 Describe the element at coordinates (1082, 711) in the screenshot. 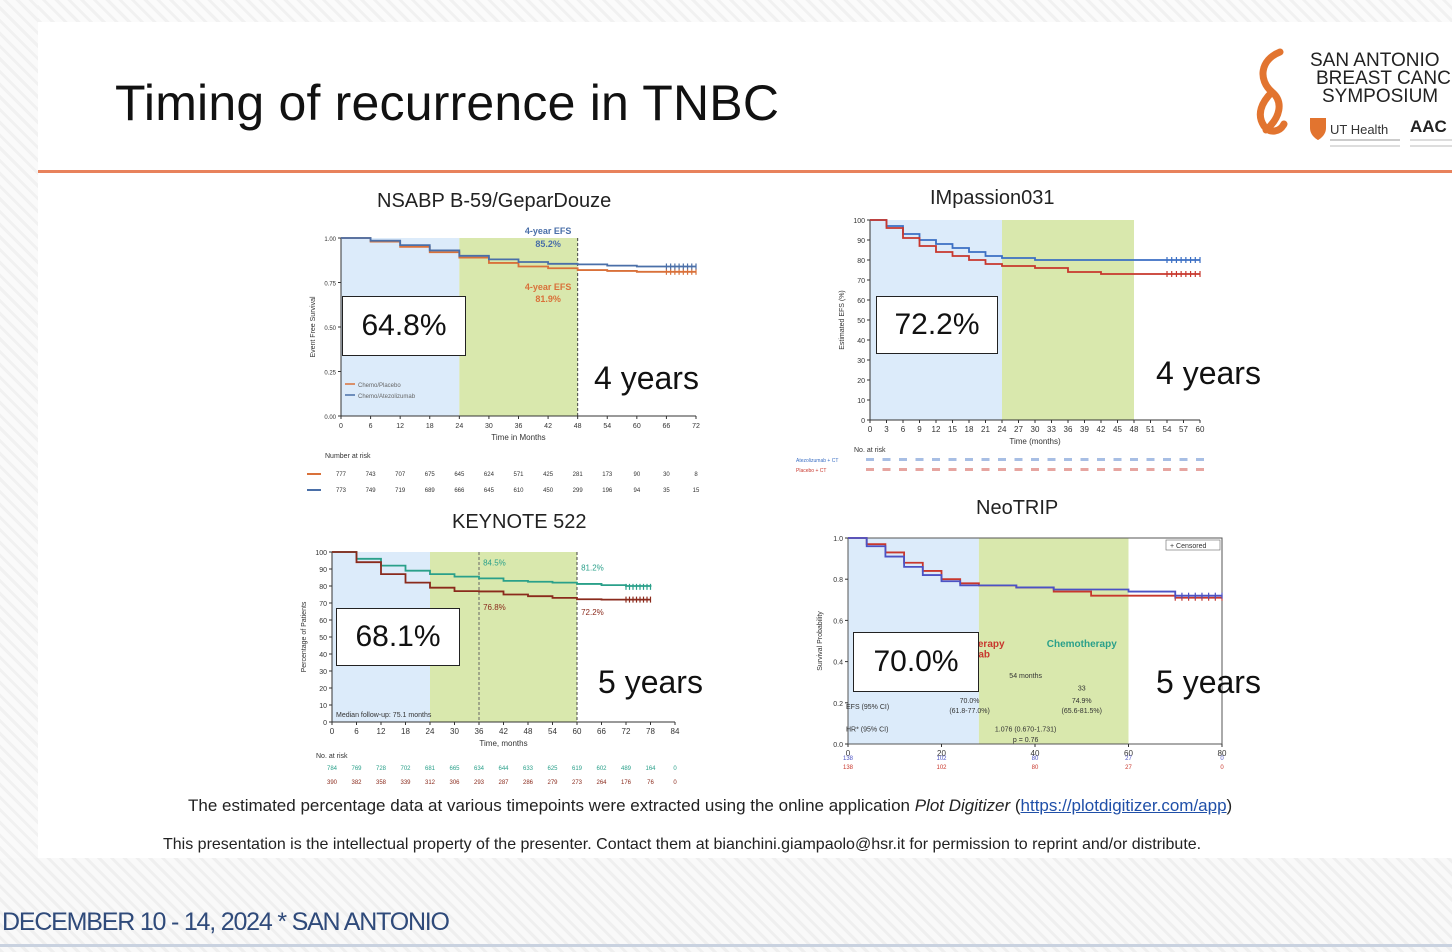

I see `stat-label: (65.6-81.5%)` at that location.